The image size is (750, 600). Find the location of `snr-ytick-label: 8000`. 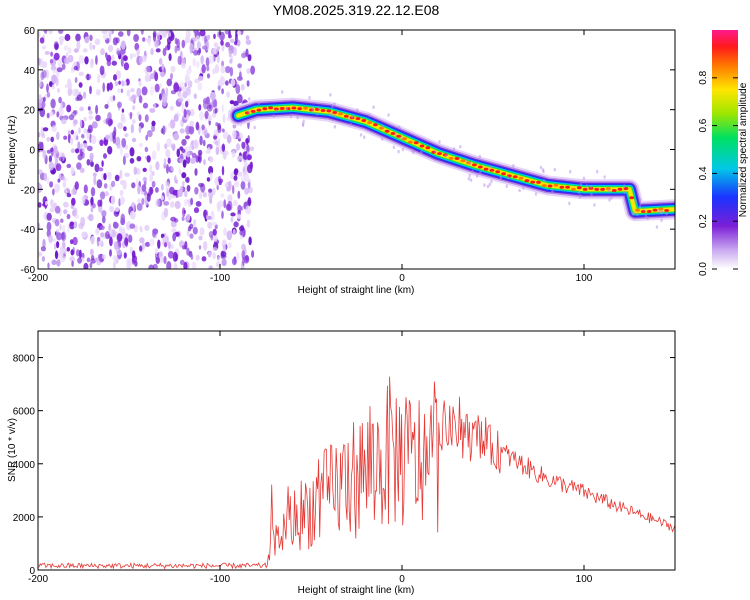

snr-ytick-label: 8000 is located at coordinates (24, 359).